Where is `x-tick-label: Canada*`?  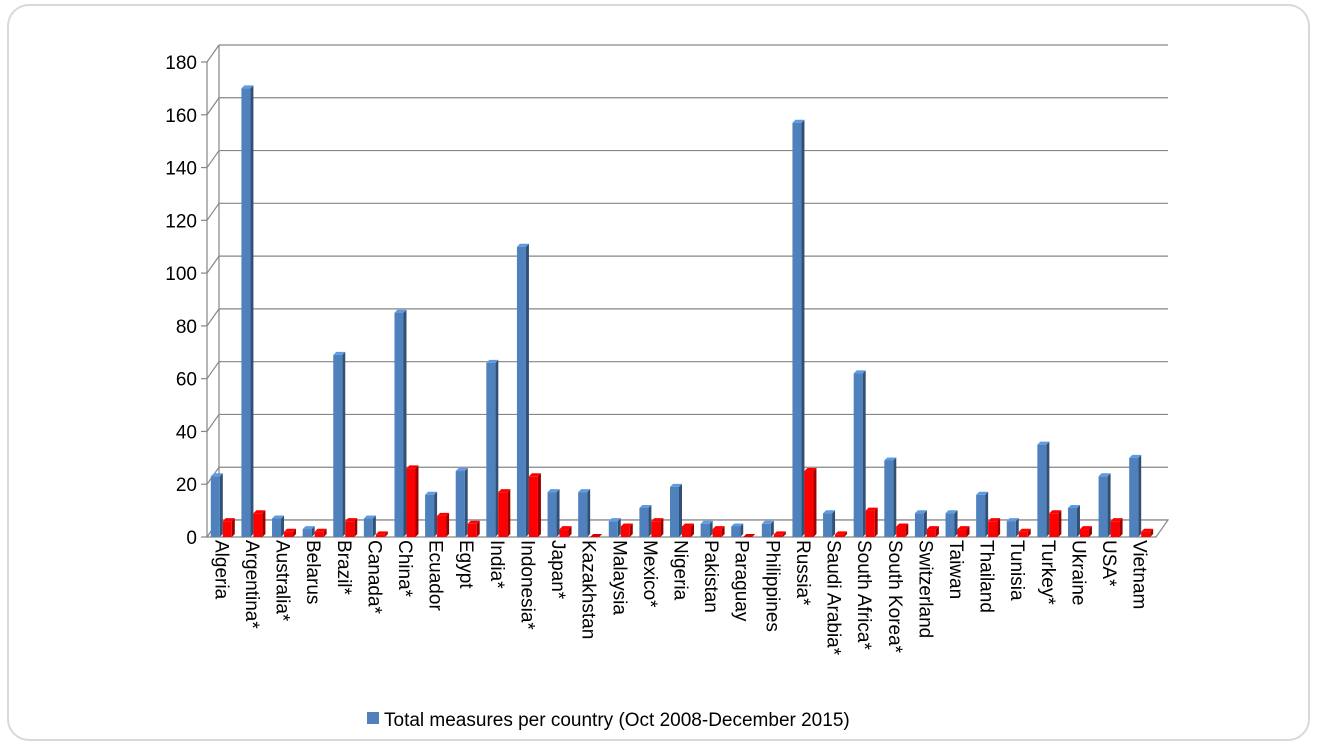
x-tick-label: Canada* is located at coordinates (373, 577).